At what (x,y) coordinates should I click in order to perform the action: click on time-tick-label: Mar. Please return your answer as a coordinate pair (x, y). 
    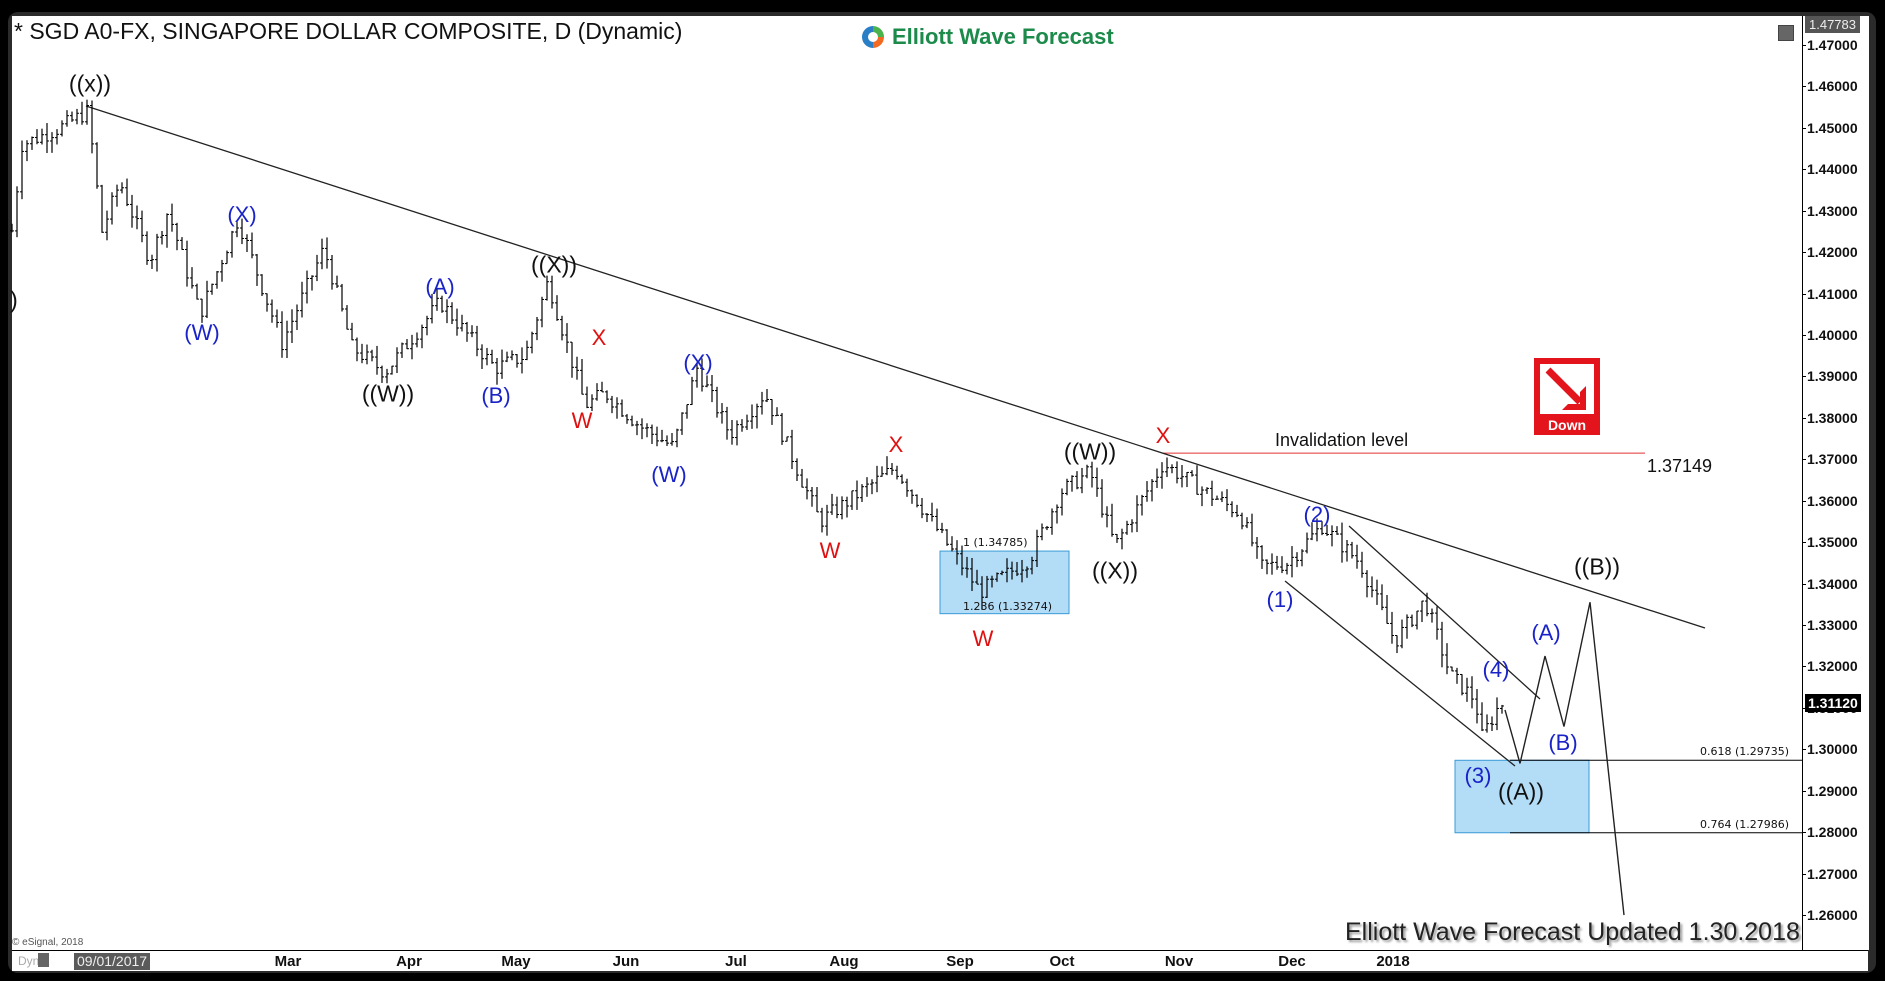
    Looking at the image, I should click on (288, 961).